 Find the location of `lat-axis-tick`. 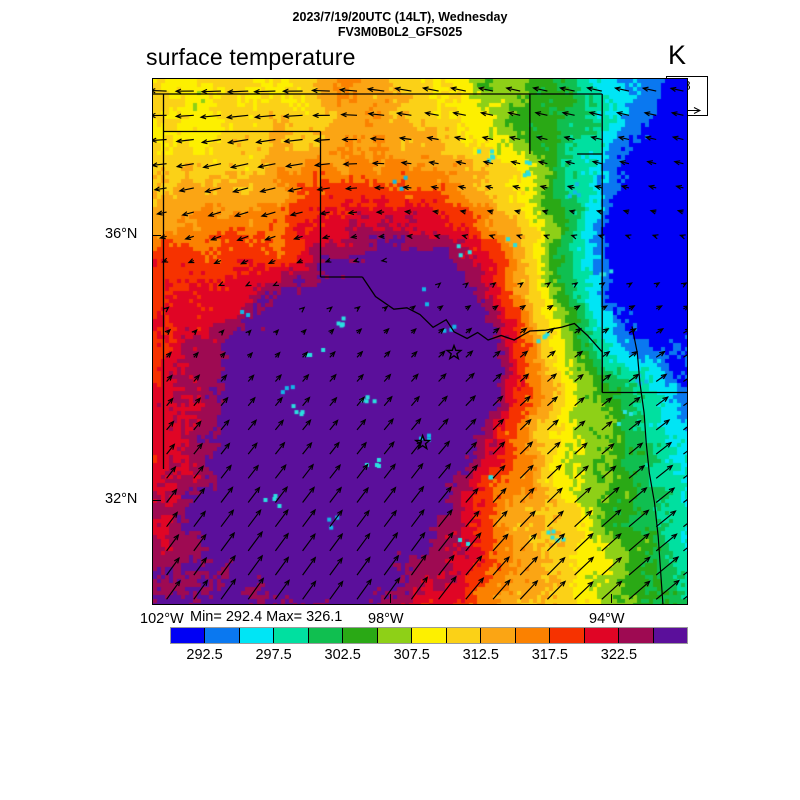

lat-axis-tick is located at coordinates (156, 500).